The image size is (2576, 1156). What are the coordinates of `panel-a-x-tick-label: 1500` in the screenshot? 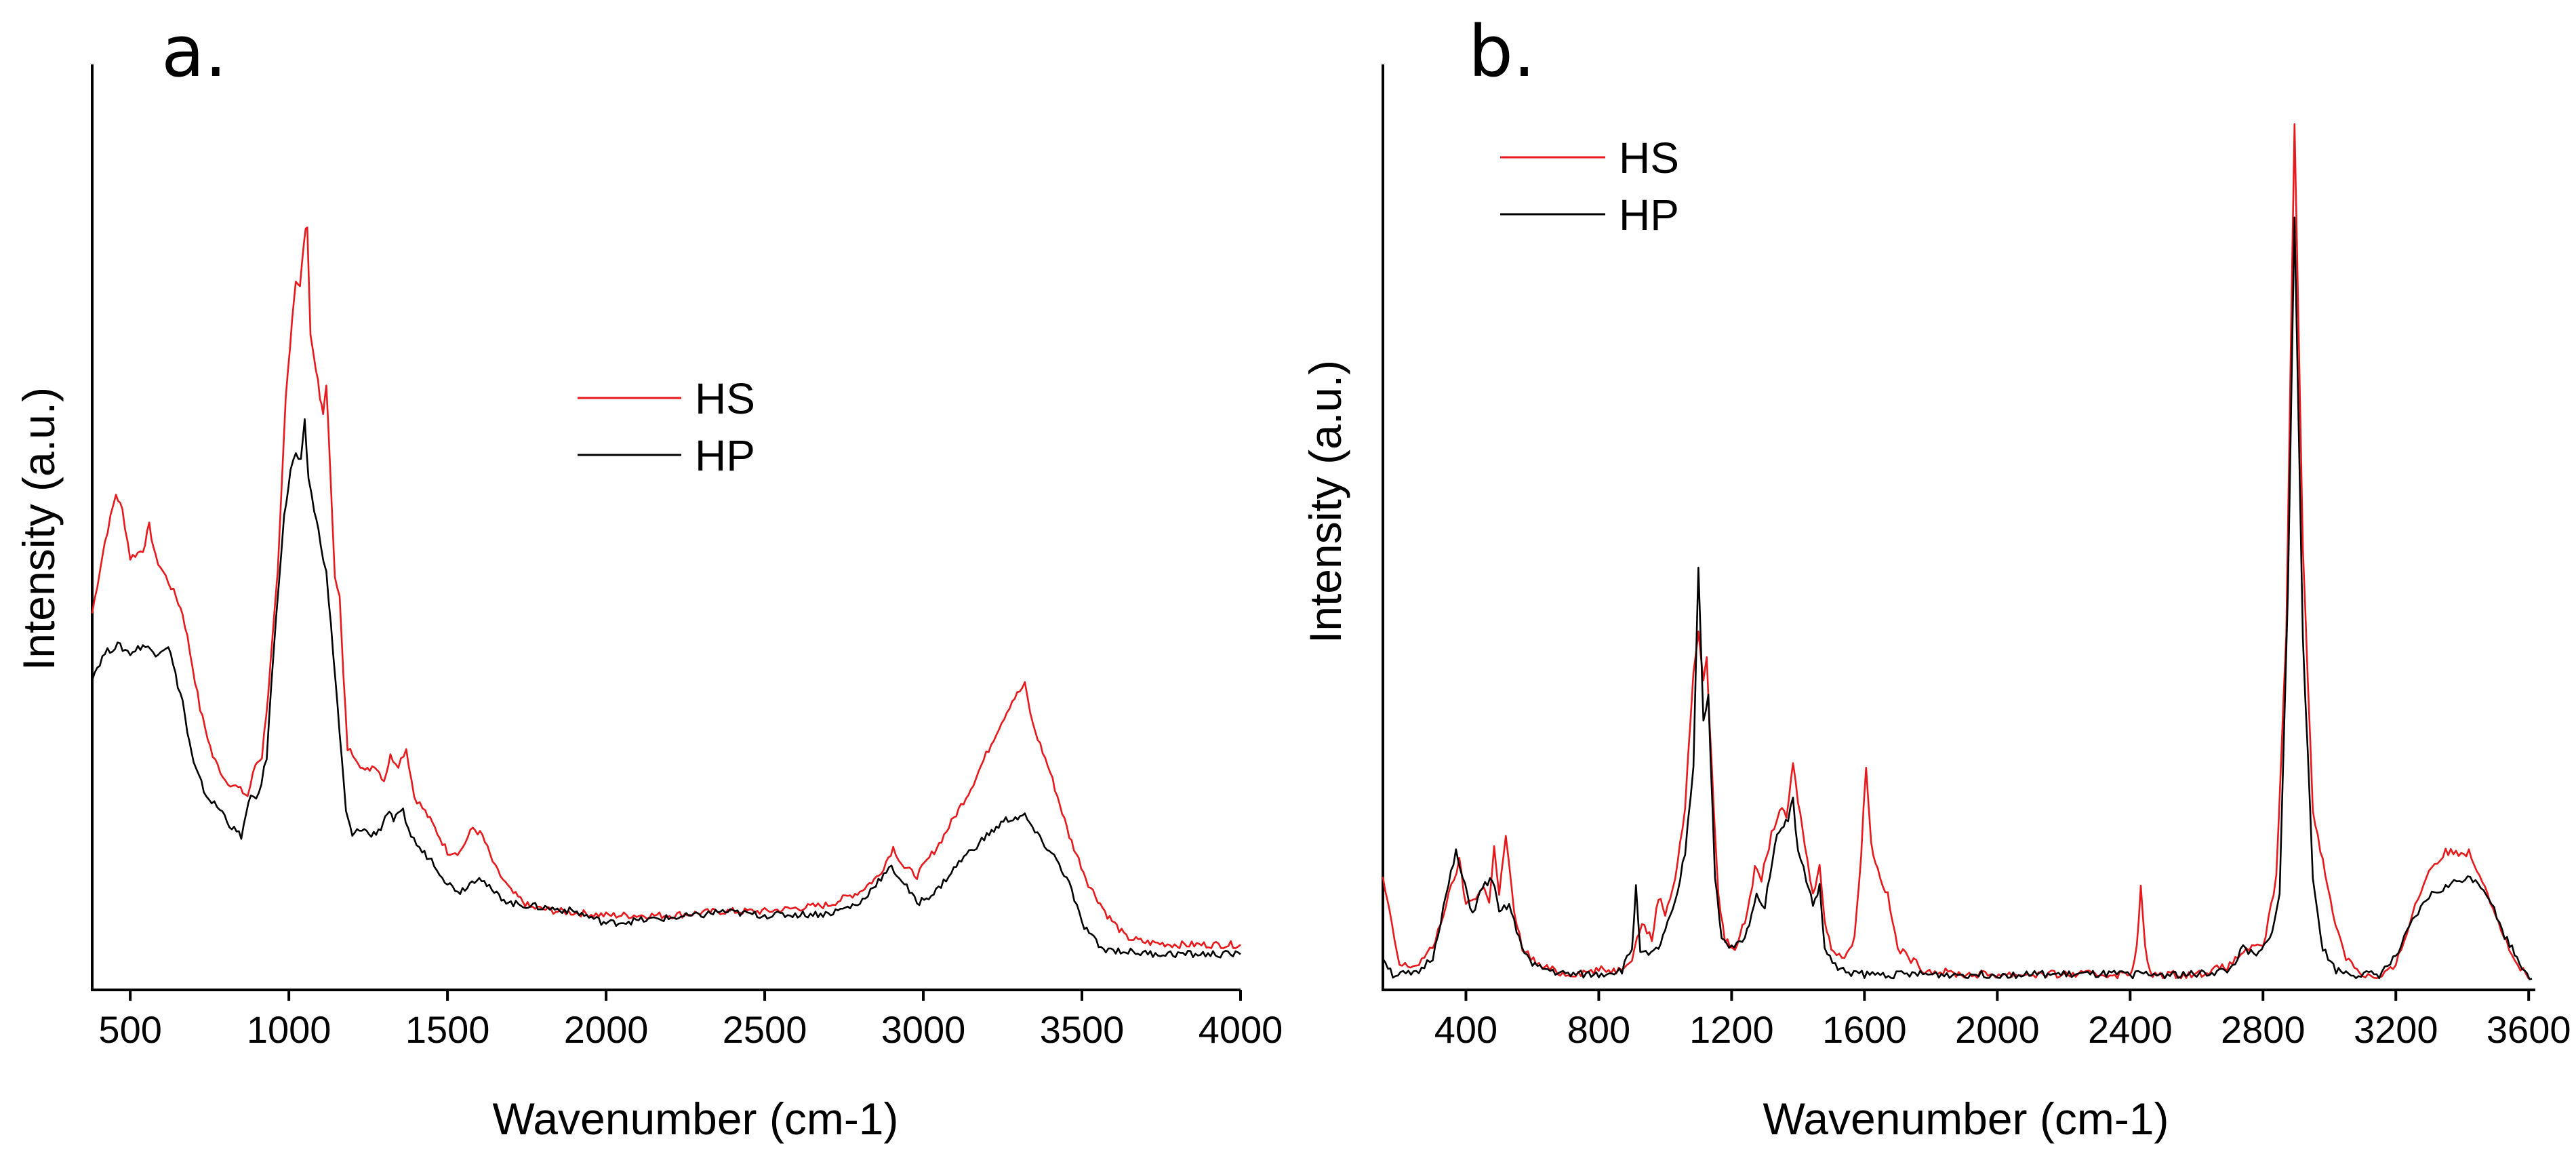 It's located at (447, 1029).